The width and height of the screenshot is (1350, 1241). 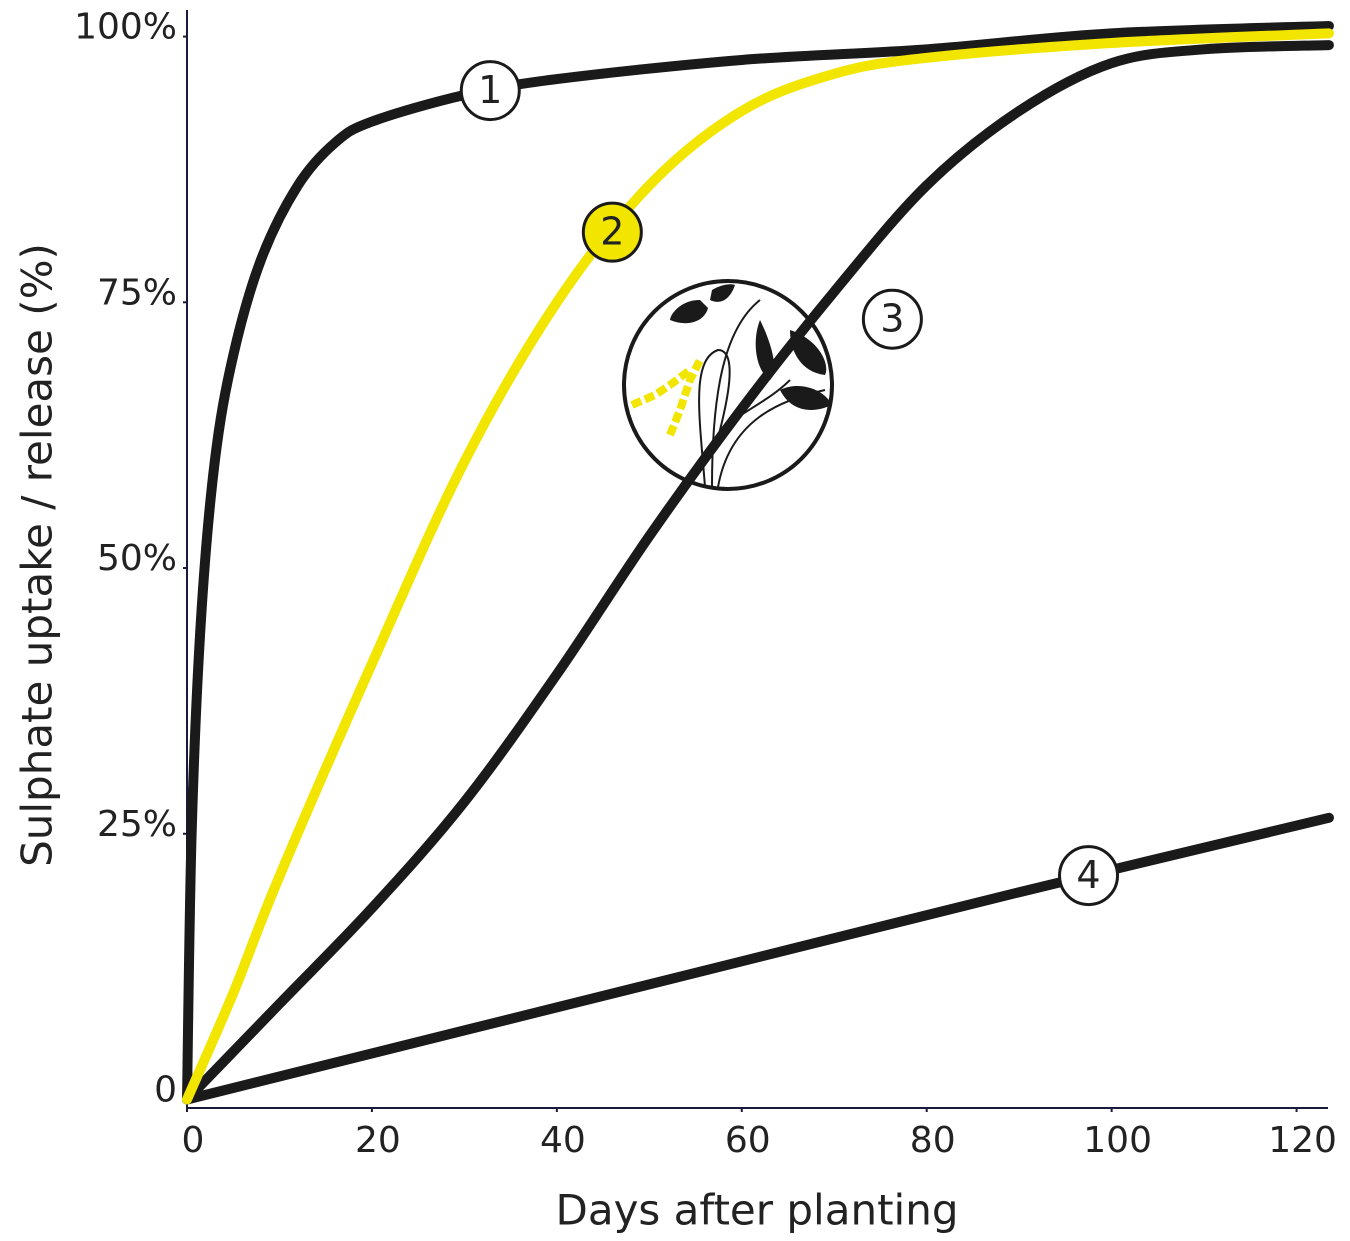 What do you see at coordinates (37, 555) in the screenshot?
I see `y-axis-title: Sulphate uptake / release (%)` at bounding box center [37, 555].